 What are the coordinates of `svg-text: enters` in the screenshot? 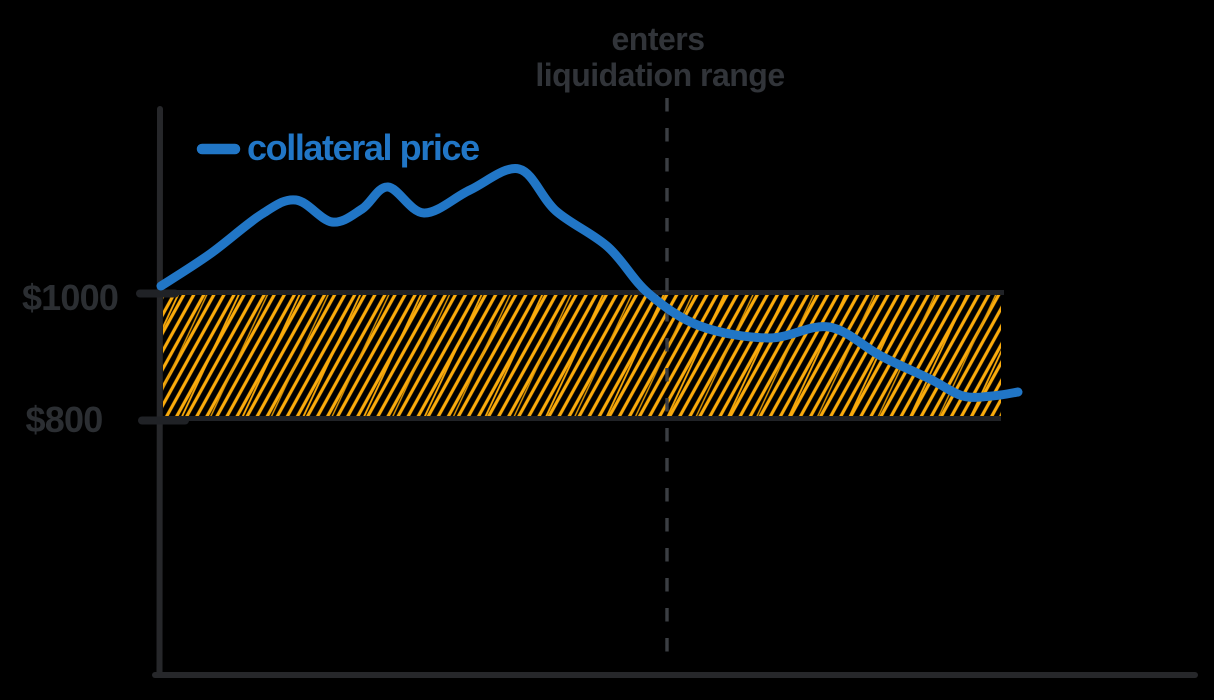 It's located at (657, 39).